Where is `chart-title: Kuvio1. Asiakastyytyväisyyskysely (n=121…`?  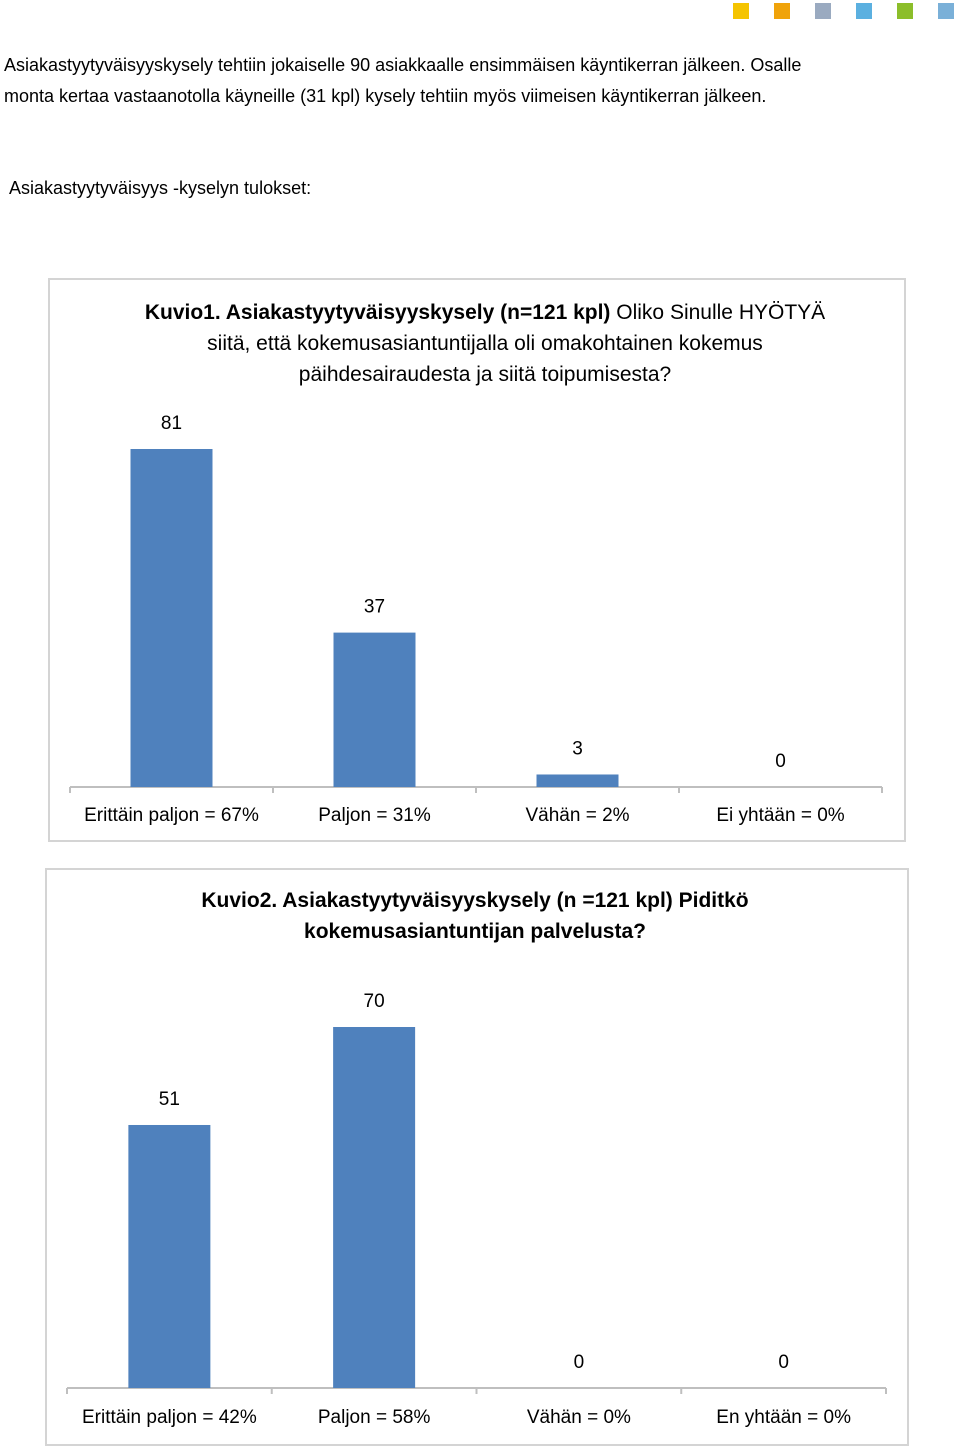 chart-title: Kuvio1. Asiakastyytyväisyyskysely (n=121… is located at coordinates (377, 312).